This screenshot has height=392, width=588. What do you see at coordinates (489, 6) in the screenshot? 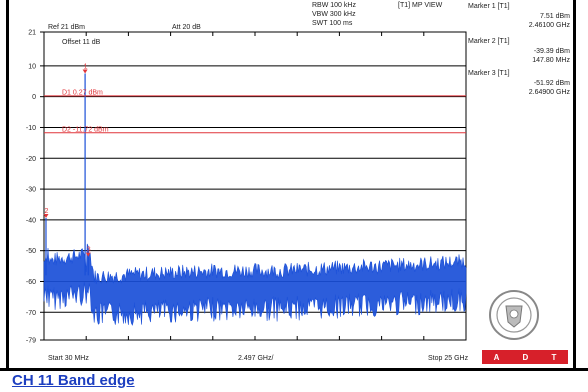
I see `marker-1-label: Marker 1 [T1]` at bounding box center [489, 6].